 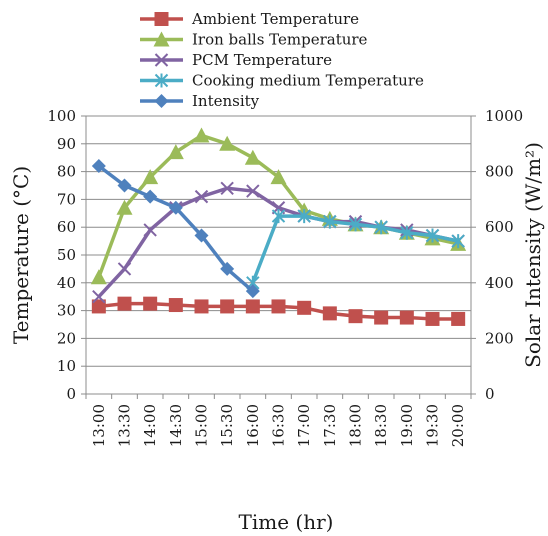 What do you see at coordinates (499, 283) in the screenshot?
I see `right-tick-label: 400` at bounding box center [499, 283].